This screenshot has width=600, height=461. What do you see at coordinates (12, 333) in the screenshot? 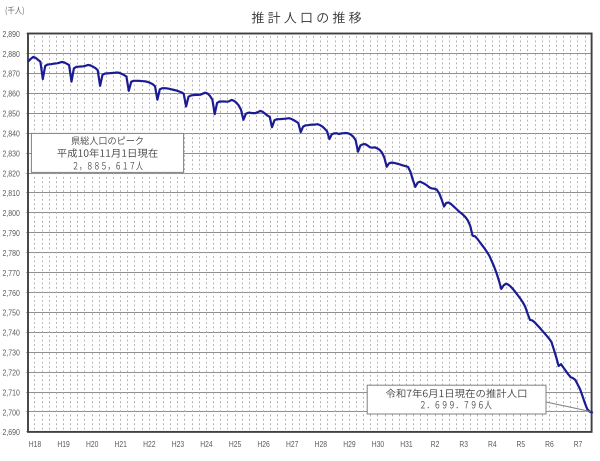
I see `svg-text: 2,740` at bounding box center [12, 333].